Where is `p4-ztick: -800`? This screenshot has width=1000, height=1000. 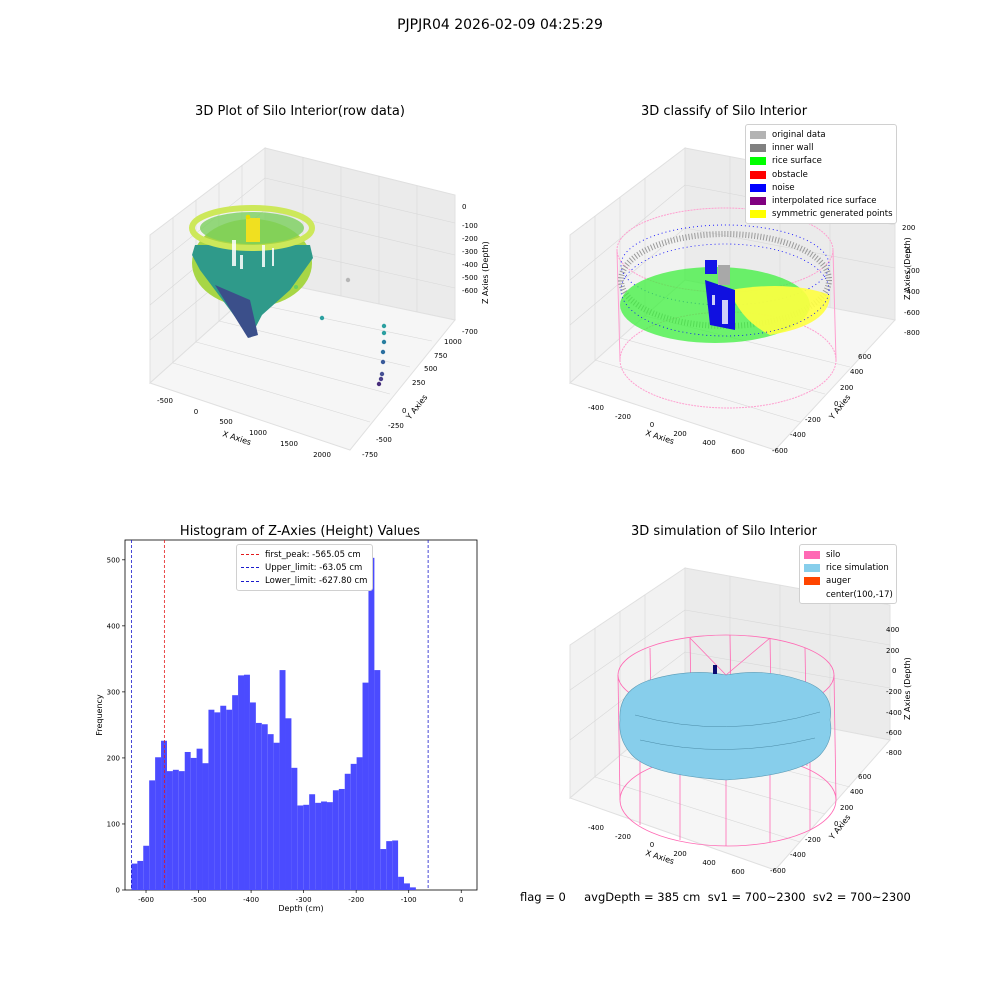 p4-ztick: -800 is located at coordinates (894, 753).